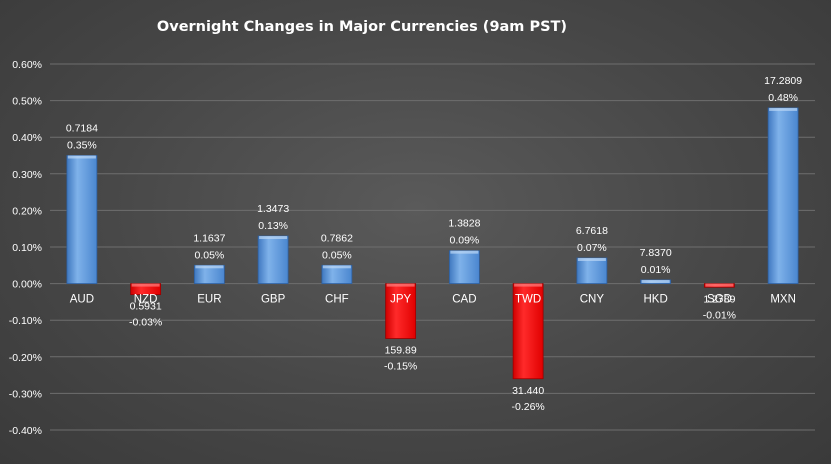 This screenshot has height=464, width=831. I want to click on category-label: HKD, so click(655, 300).